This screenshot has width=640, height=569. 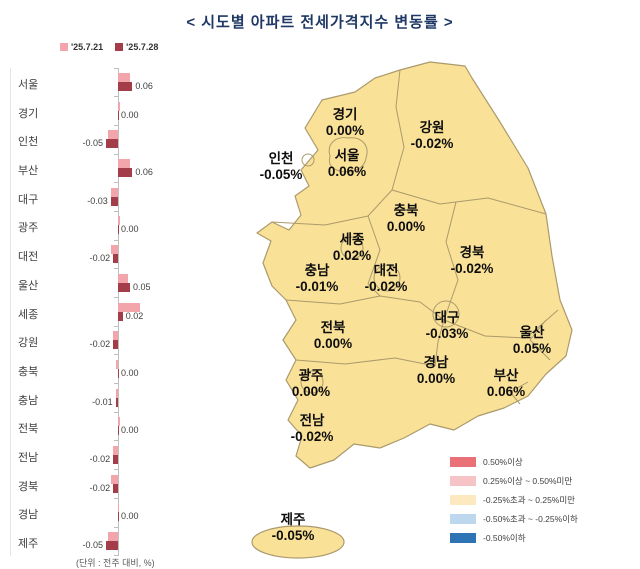 I want to click on map-region-value: -0.05%, so click(x=293, y=535).